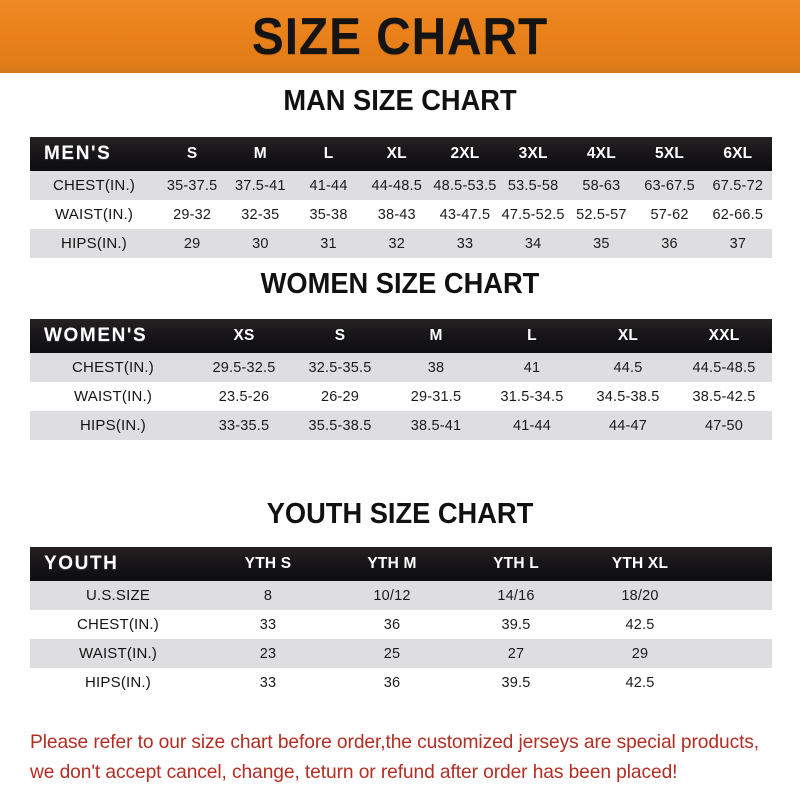 This screenshot has width=800, height=800. Describe the element at coordinates (328, 214) in the screenshot. I see `man-cell-1-2: 35-38` at that location.